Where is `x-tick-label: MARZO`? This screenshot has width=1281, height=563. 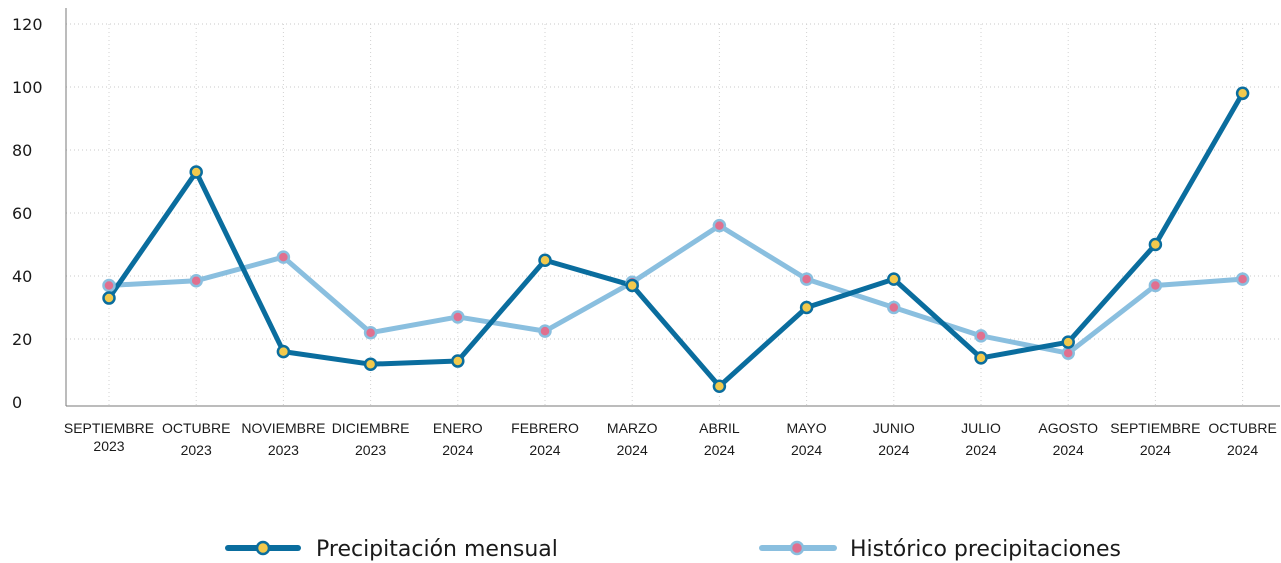 x-tick-label: MARZO is located at coordinates (632, 428).